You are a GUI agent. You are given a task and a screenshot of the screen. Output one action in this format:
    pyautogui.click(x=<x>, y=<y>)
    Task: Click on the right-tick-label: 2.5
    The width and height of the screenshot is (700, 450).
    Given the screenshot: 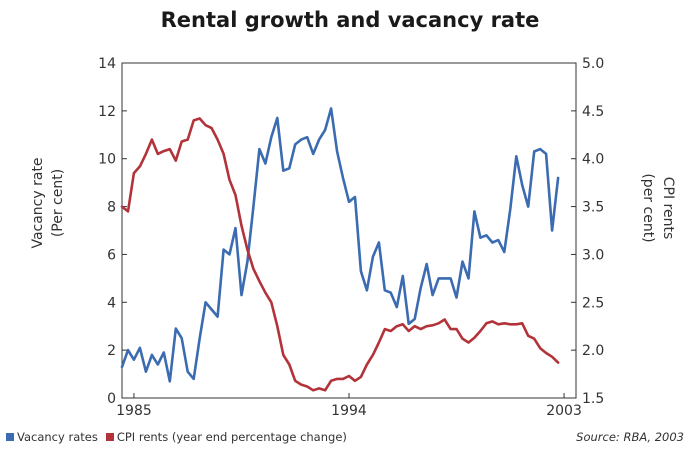 What is the action you would take?
    pyautogui.click(x=593, y=303)
    